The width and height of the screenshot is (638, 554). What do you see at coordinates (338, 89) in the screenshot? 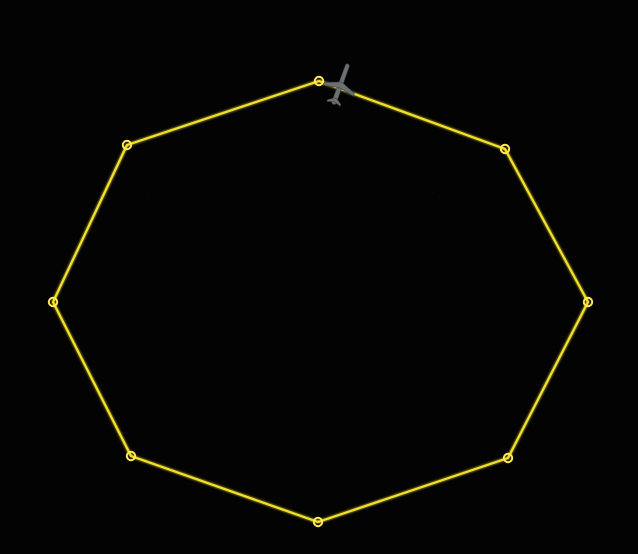
I see `aircraft-wings` at bounding box center [338, 89].